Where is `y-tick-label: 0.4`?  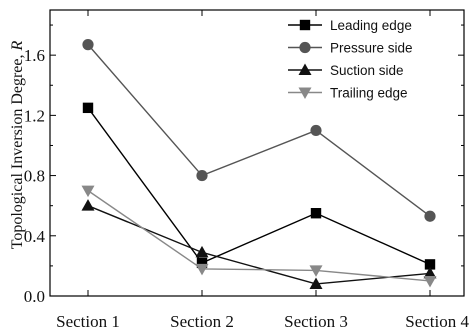
y-tick-label: 0.4 is located at coordinates (35, 236).